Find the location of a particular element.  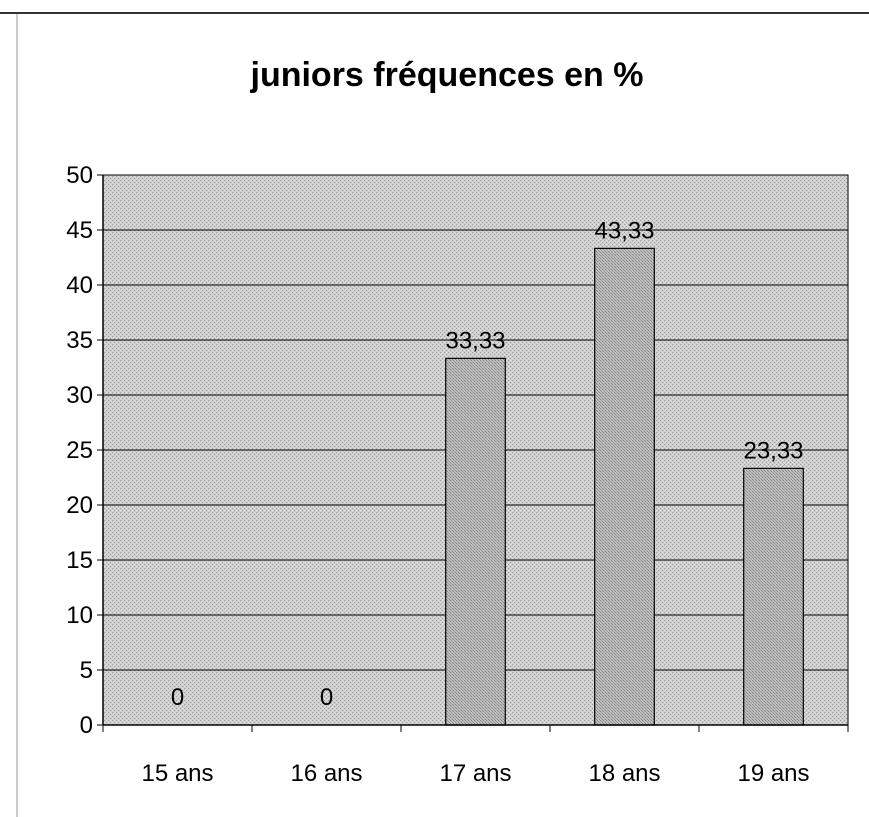

y-tick-label: 50 is located at coordinates (79, 175).